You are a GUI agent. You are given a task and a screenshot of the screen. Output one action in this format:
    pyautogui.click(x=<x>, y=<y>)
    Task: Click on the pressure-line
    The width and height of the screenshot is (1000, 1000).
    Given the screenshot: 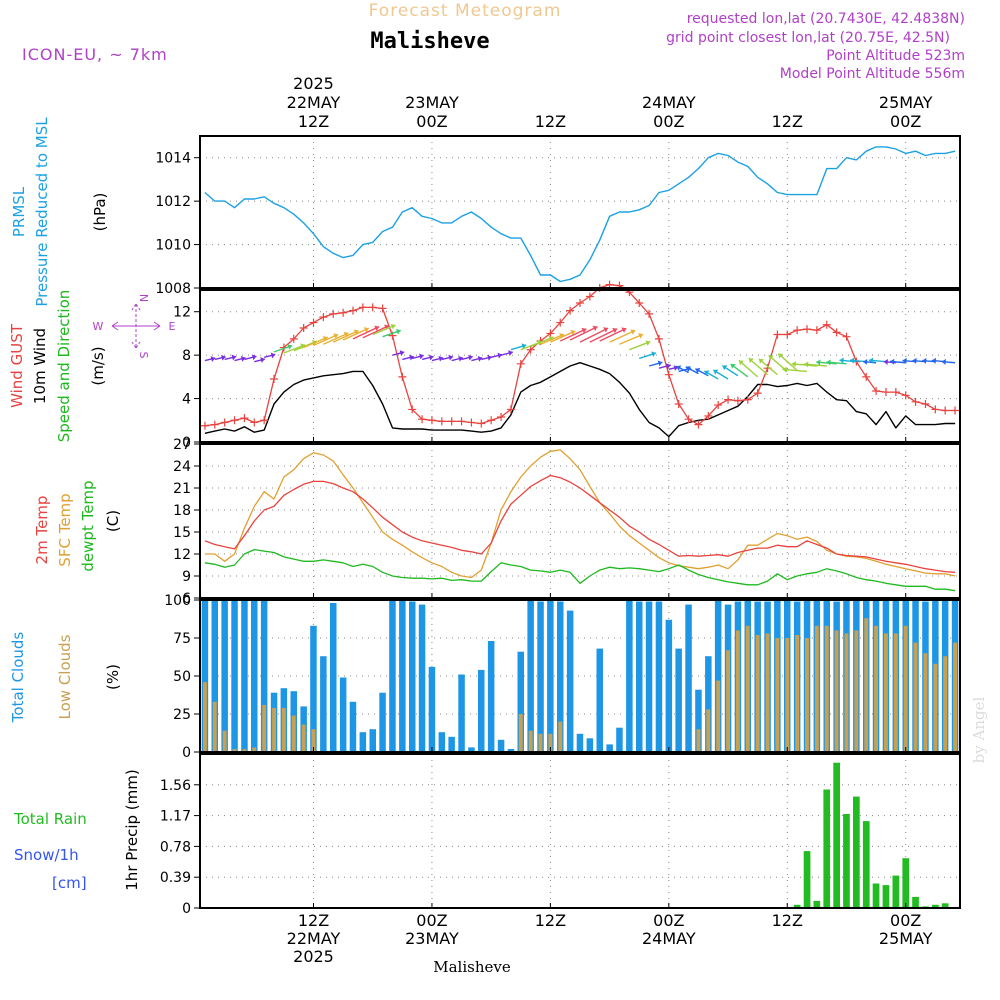 What is the action you would take?
    pyautogui.click(x=580, y=214)
    